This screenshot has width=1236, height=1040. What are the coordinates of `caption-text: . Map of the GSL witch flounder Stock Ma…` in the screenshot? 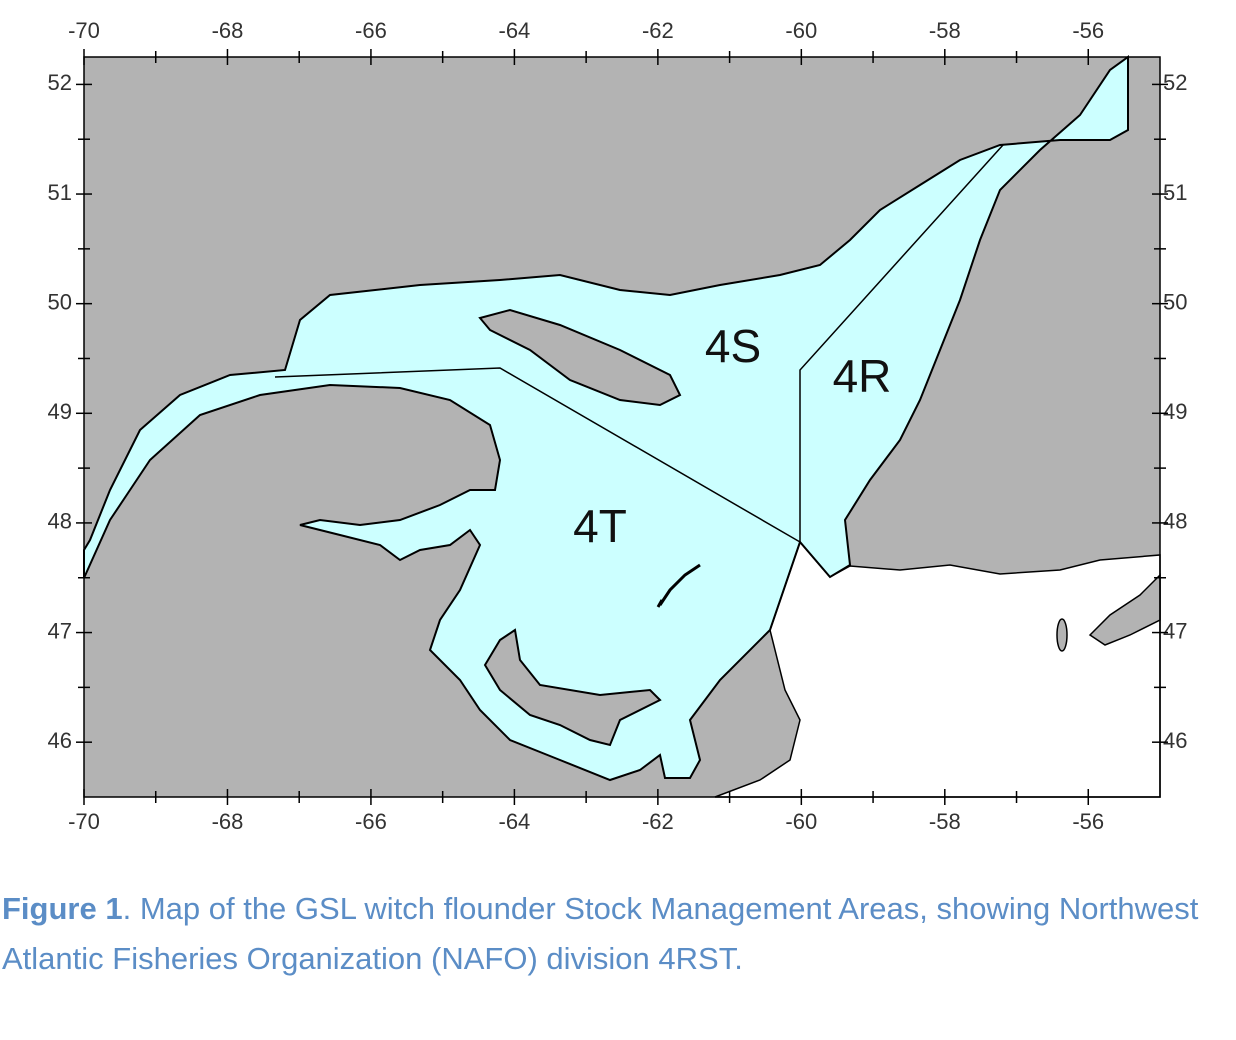 It's located at (600, 933).